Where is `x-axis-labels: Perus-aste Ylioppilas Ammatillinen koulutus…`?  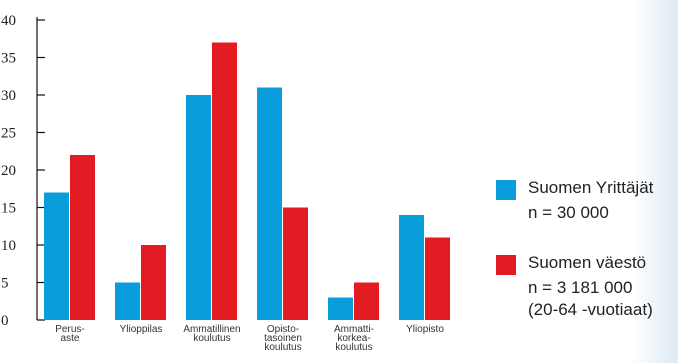 x-axis-labels: Perus-aste Ylioppilas Ammatillinen koulutus… is located at coordinates (249, 338).